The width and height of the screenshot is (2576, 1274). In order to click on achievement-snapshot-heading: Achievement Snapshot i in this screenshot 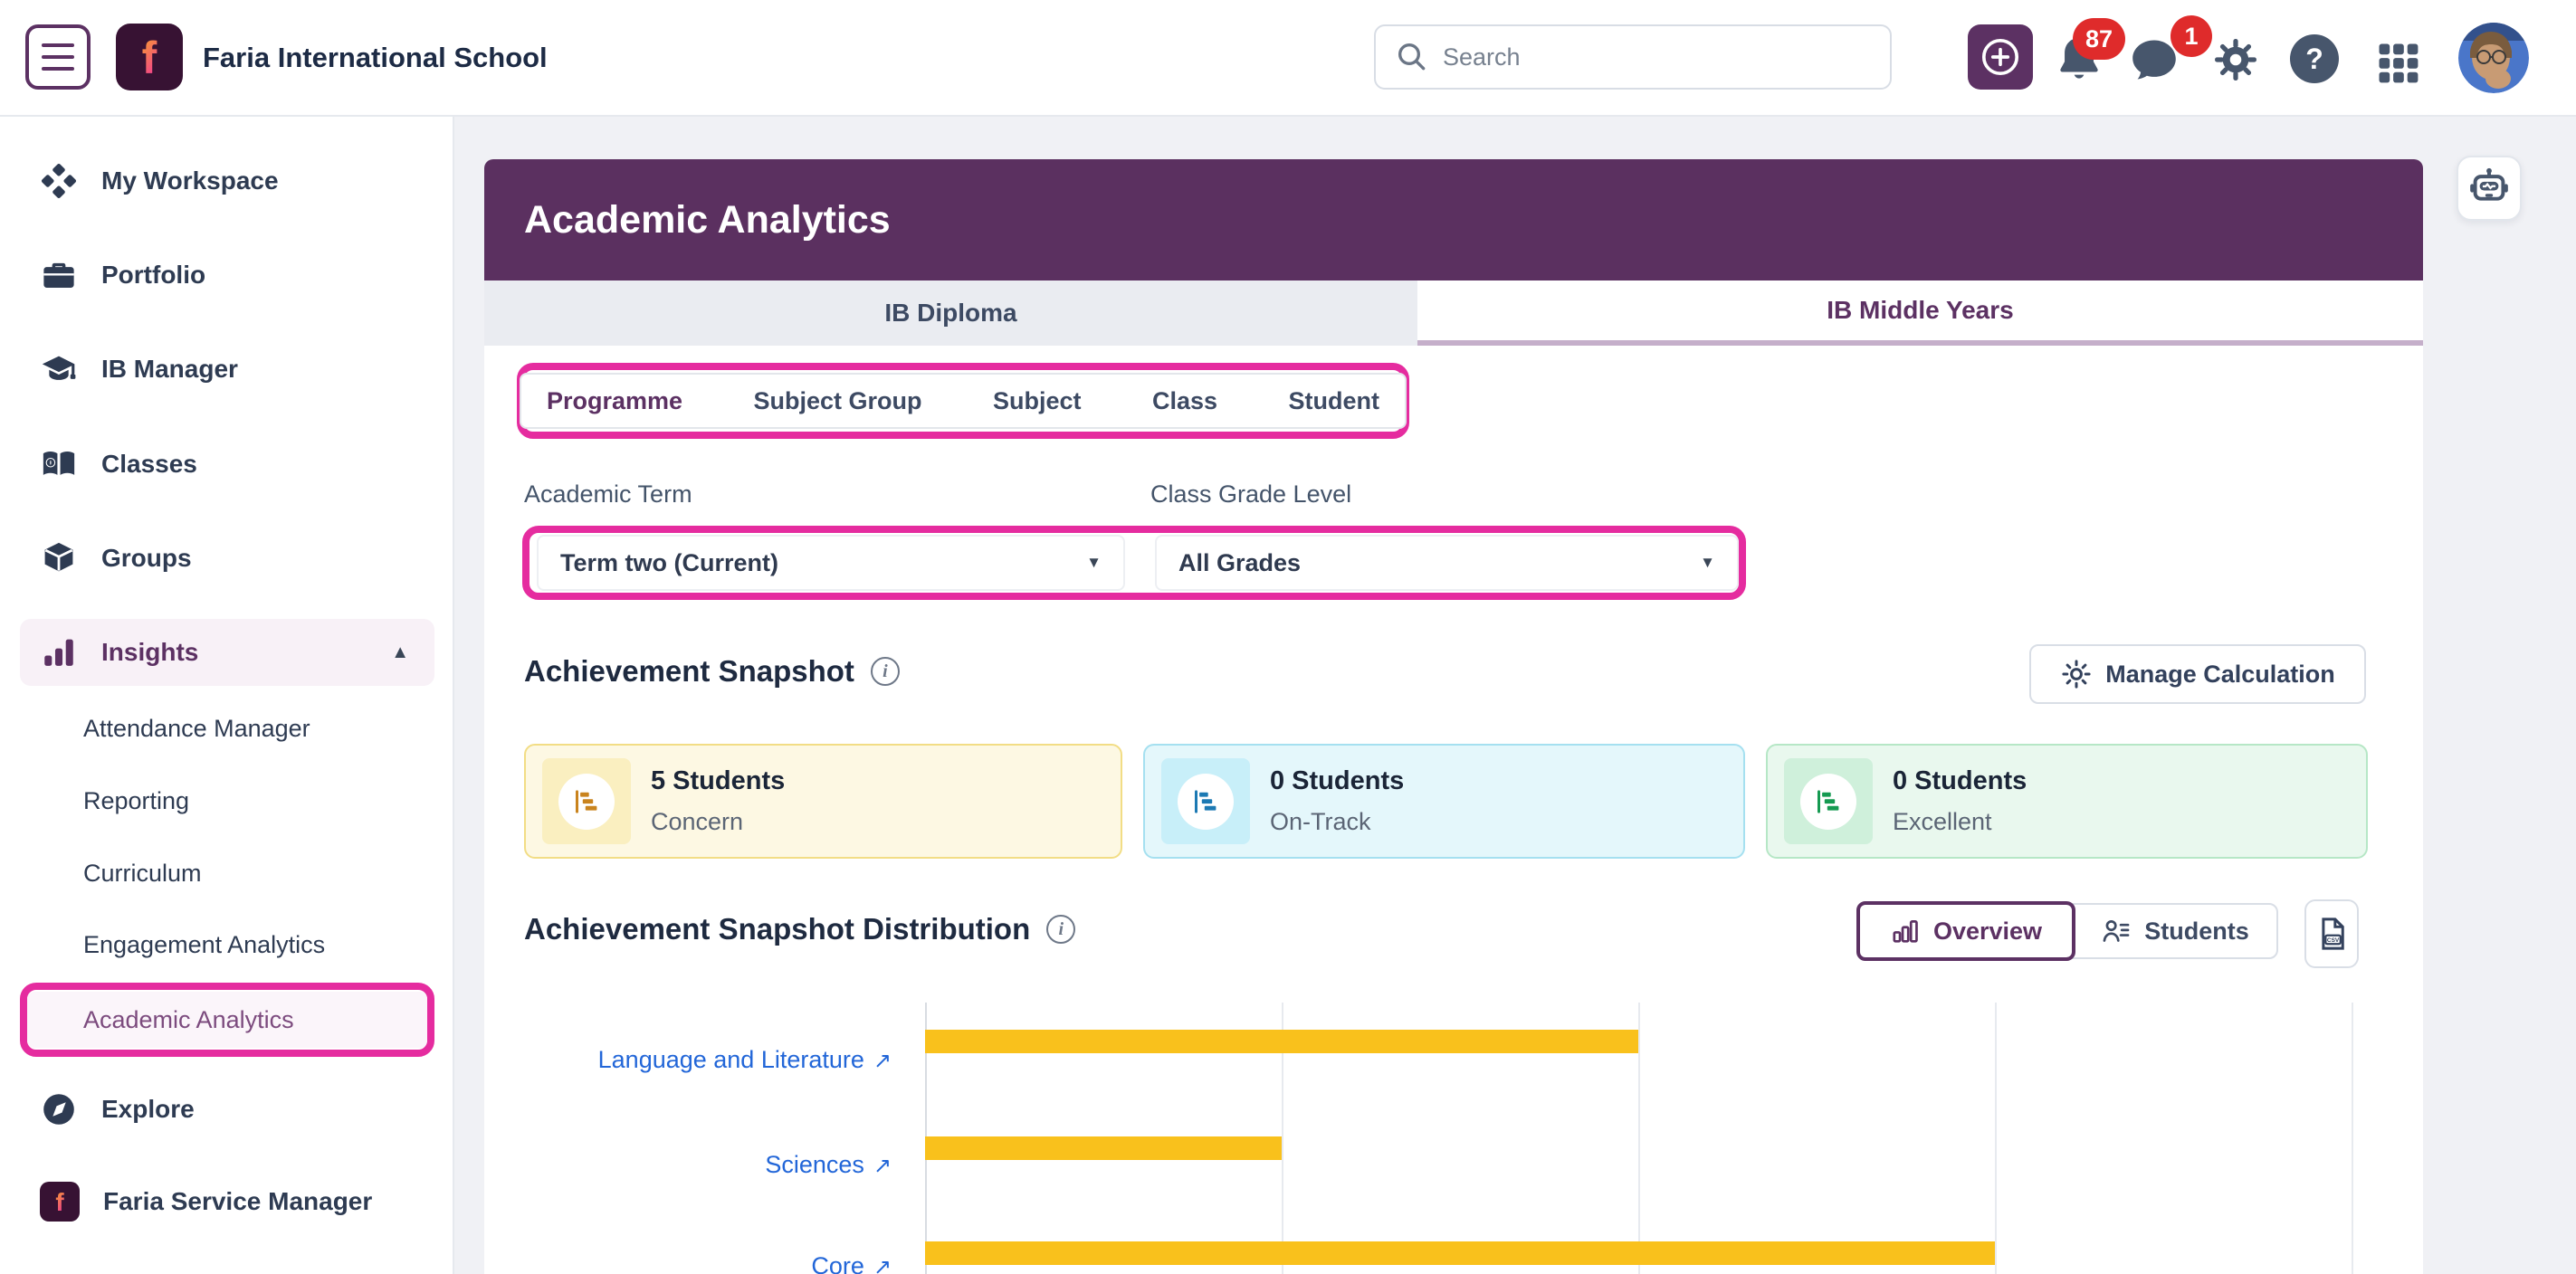, I will do `click(712, 671)`.